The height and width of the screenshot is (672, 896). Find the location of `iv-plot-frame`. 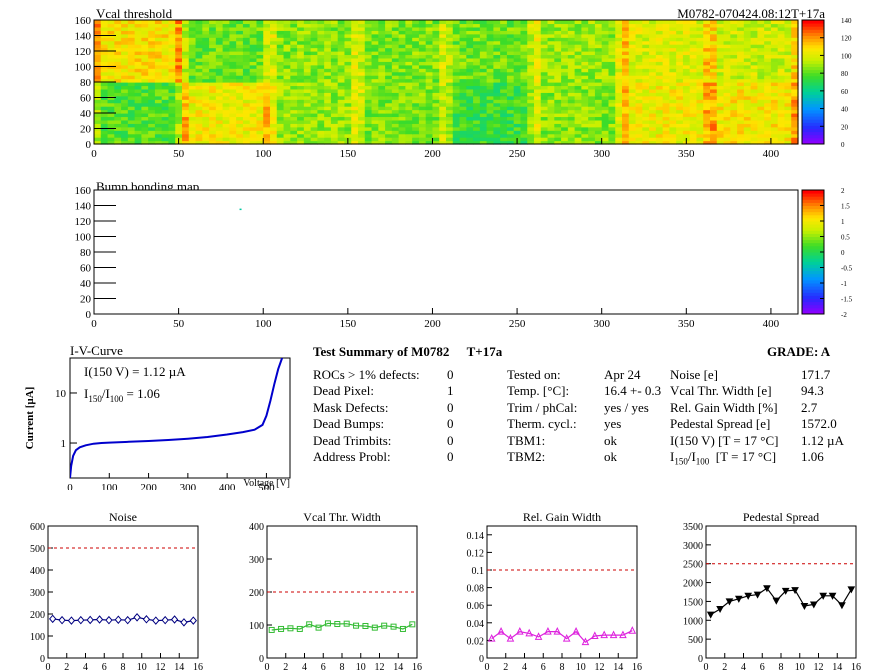

iv-plot-frame is located at coordinates (180, 418).